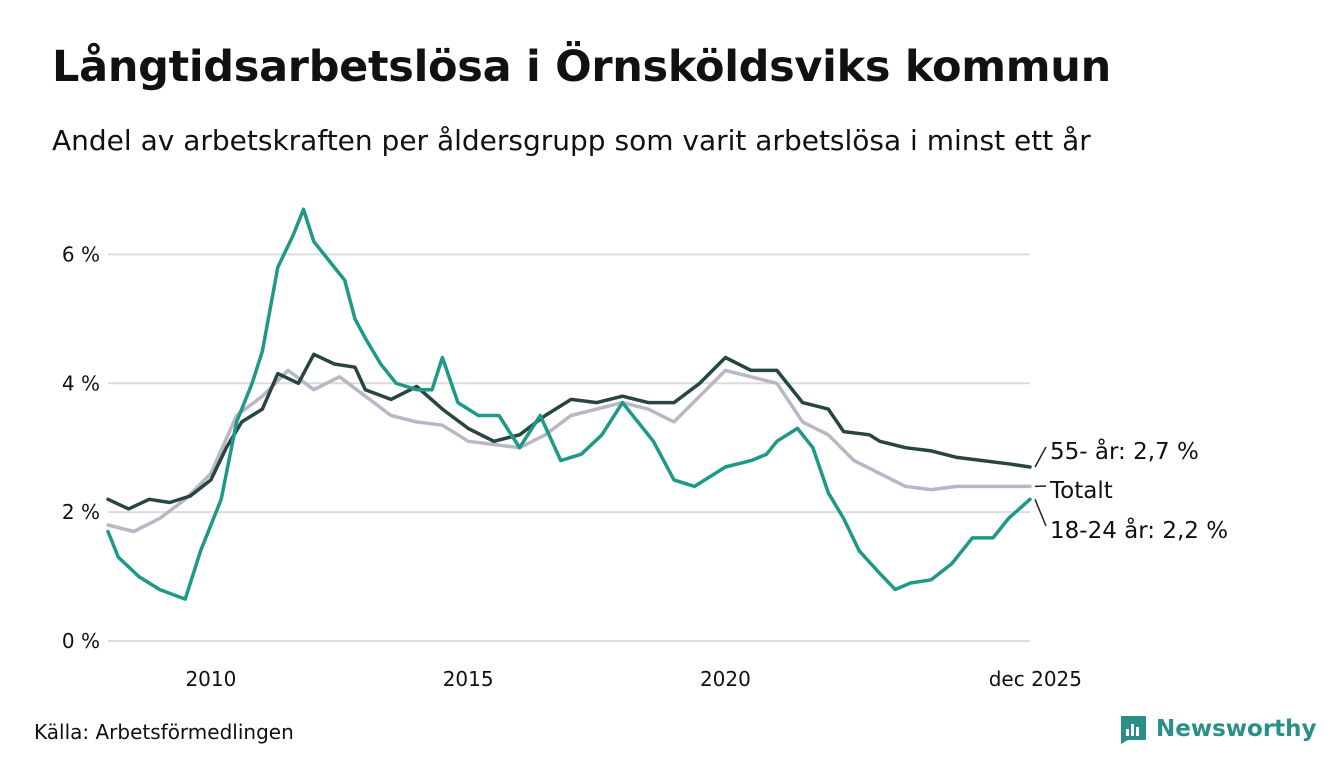 The image size is (1340, 780). I want to click on series-line-older, so click(569, 431).